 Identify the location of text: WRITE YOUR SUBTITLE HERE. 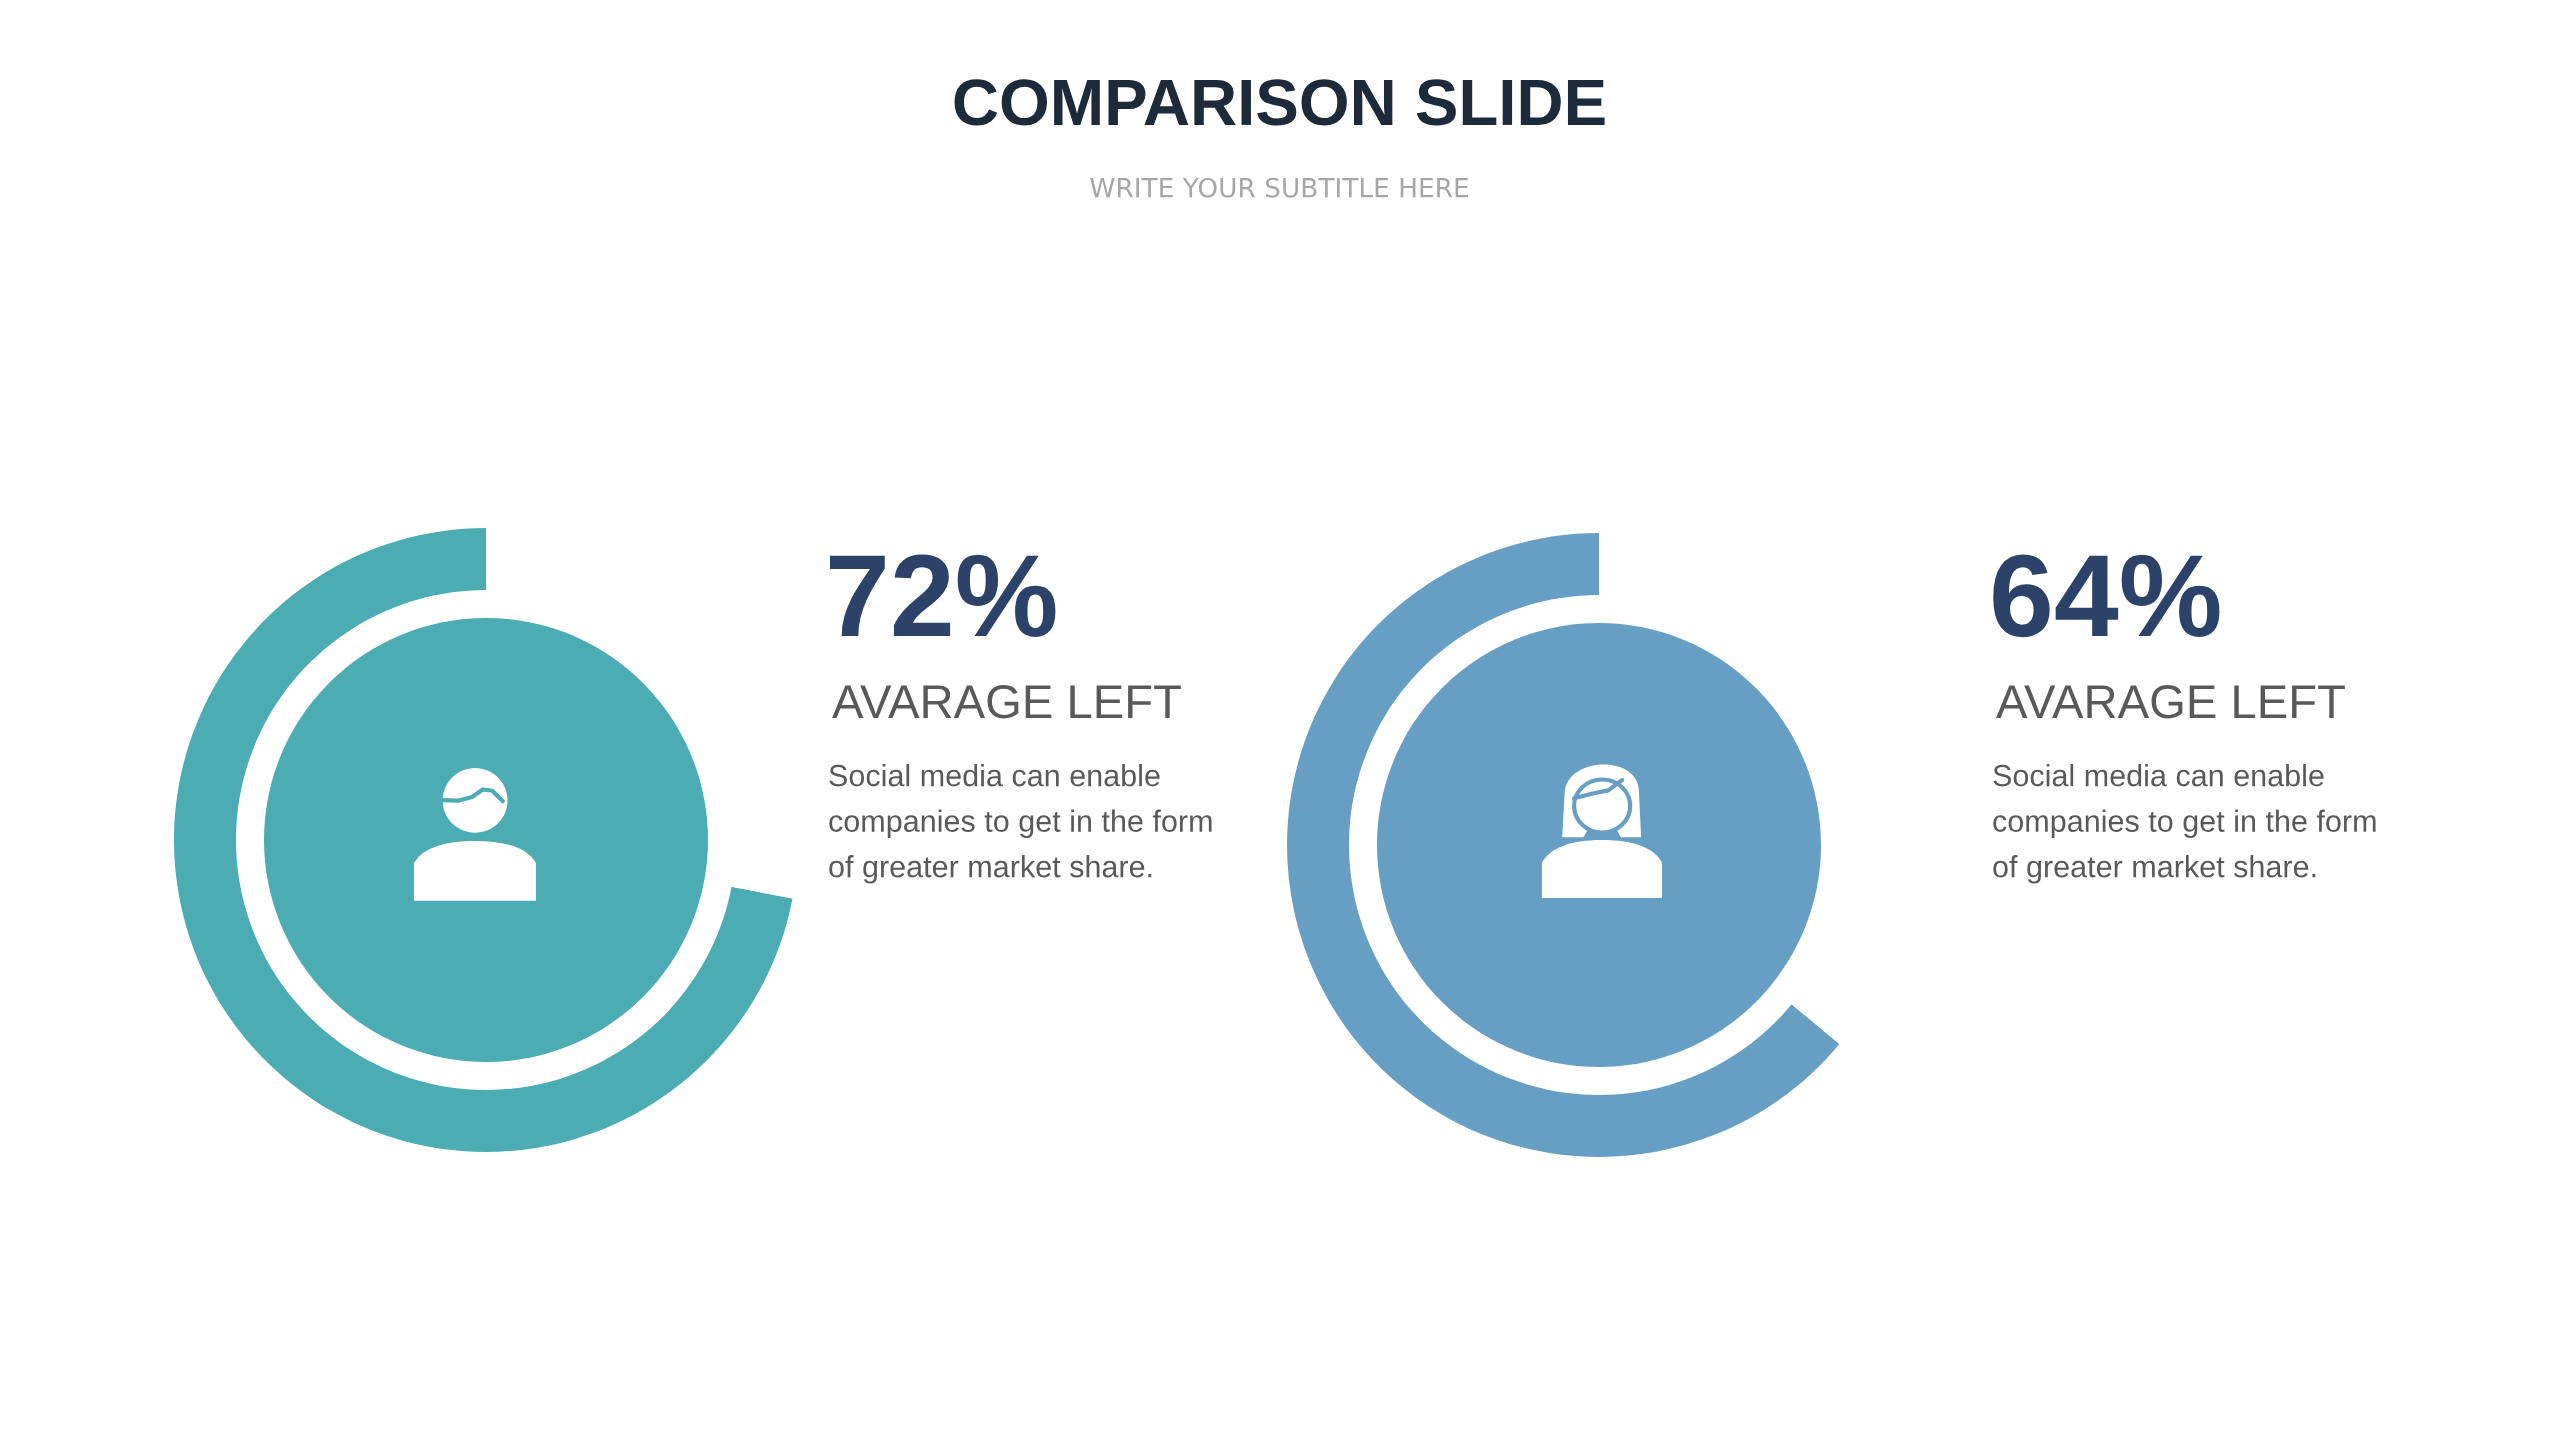
(1279, 187).